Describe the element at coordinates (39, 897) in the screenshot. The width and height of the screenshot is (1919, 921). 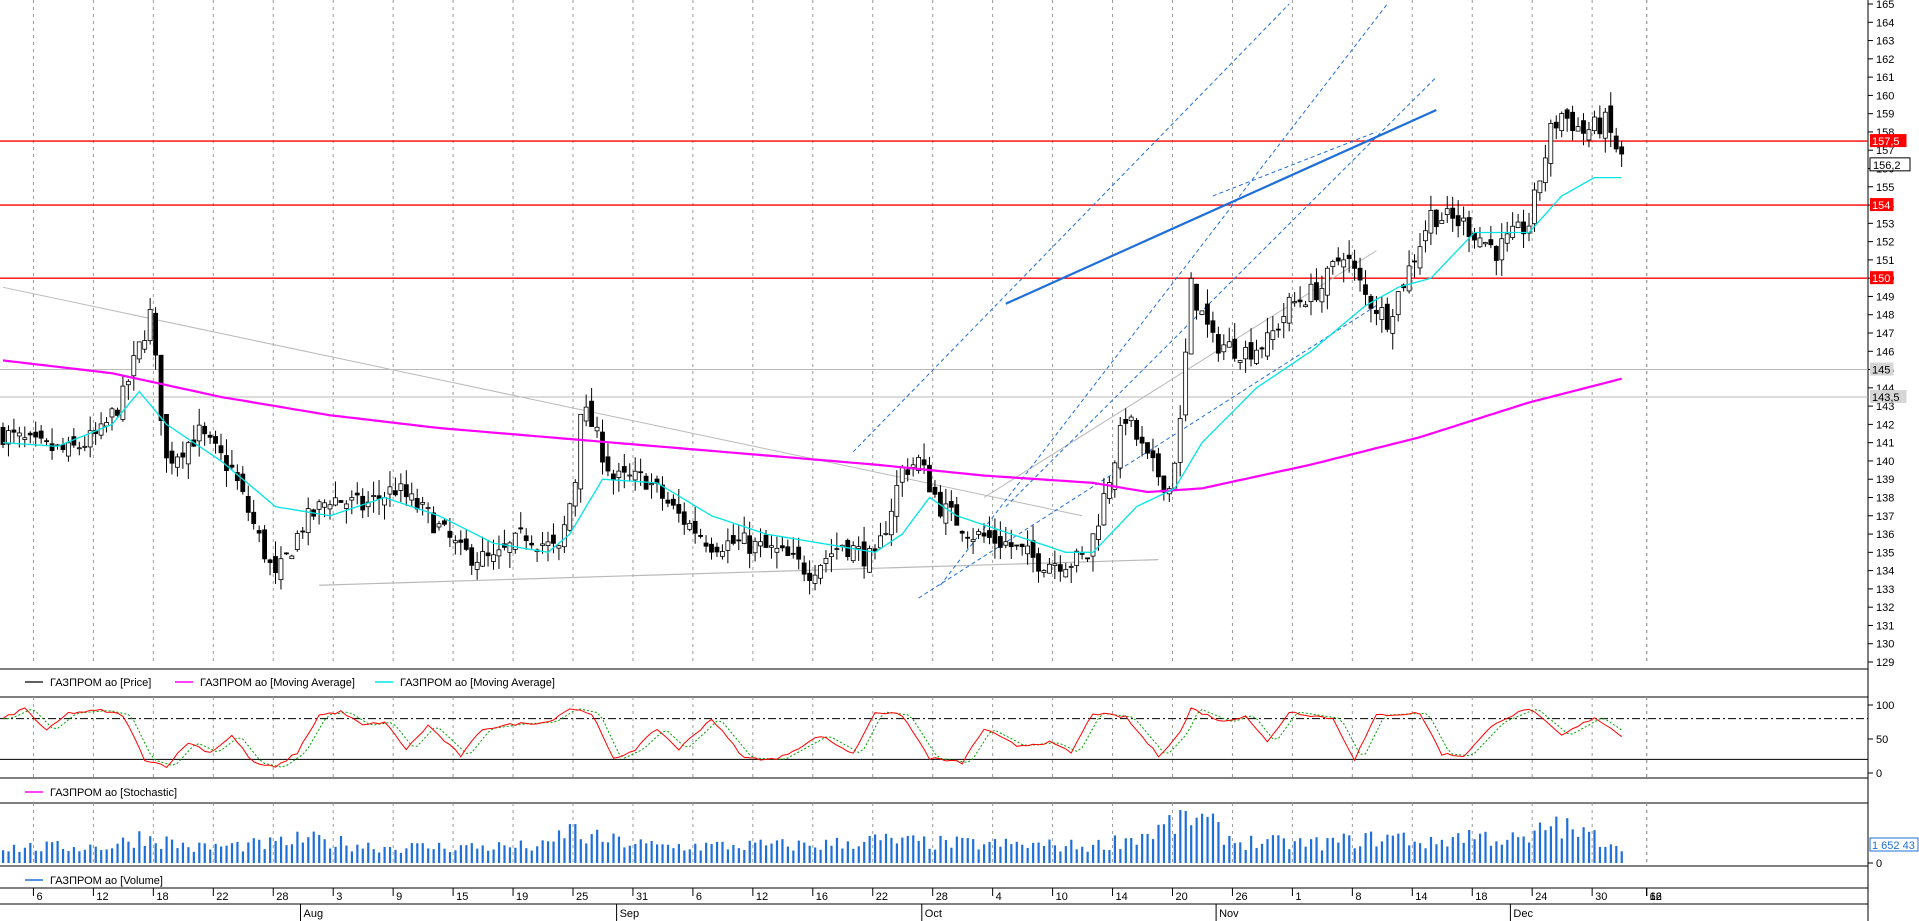
I see `x-day-label: 6` at that location.